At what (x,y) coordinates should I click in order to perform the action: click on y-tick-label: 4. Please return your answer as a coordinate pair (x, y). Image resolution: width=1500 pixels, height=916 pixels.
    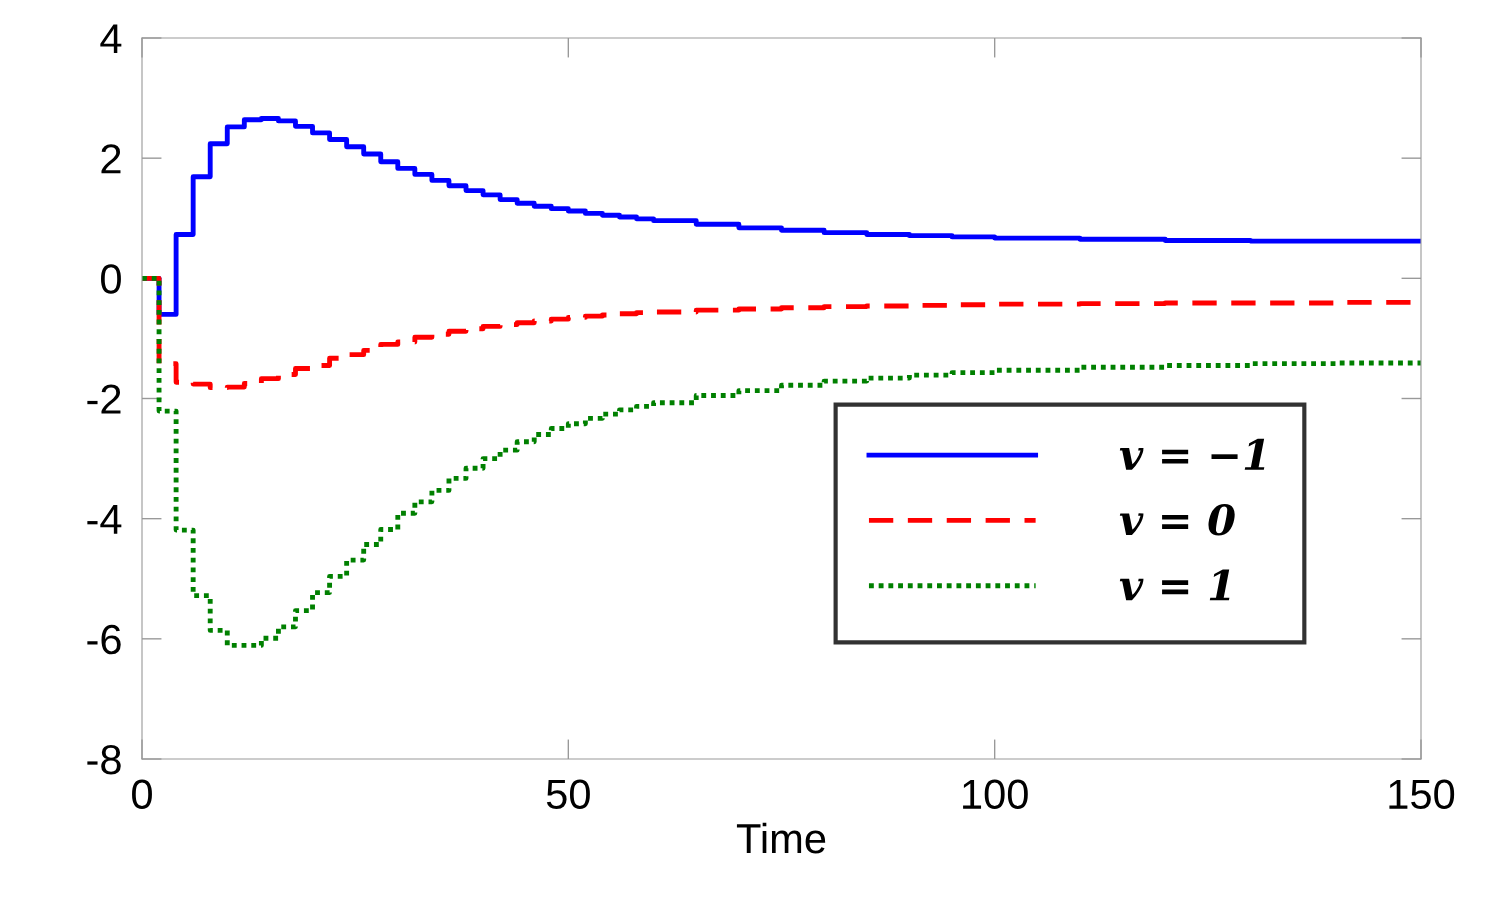
    Looking at the image, I should click on (111, 39).